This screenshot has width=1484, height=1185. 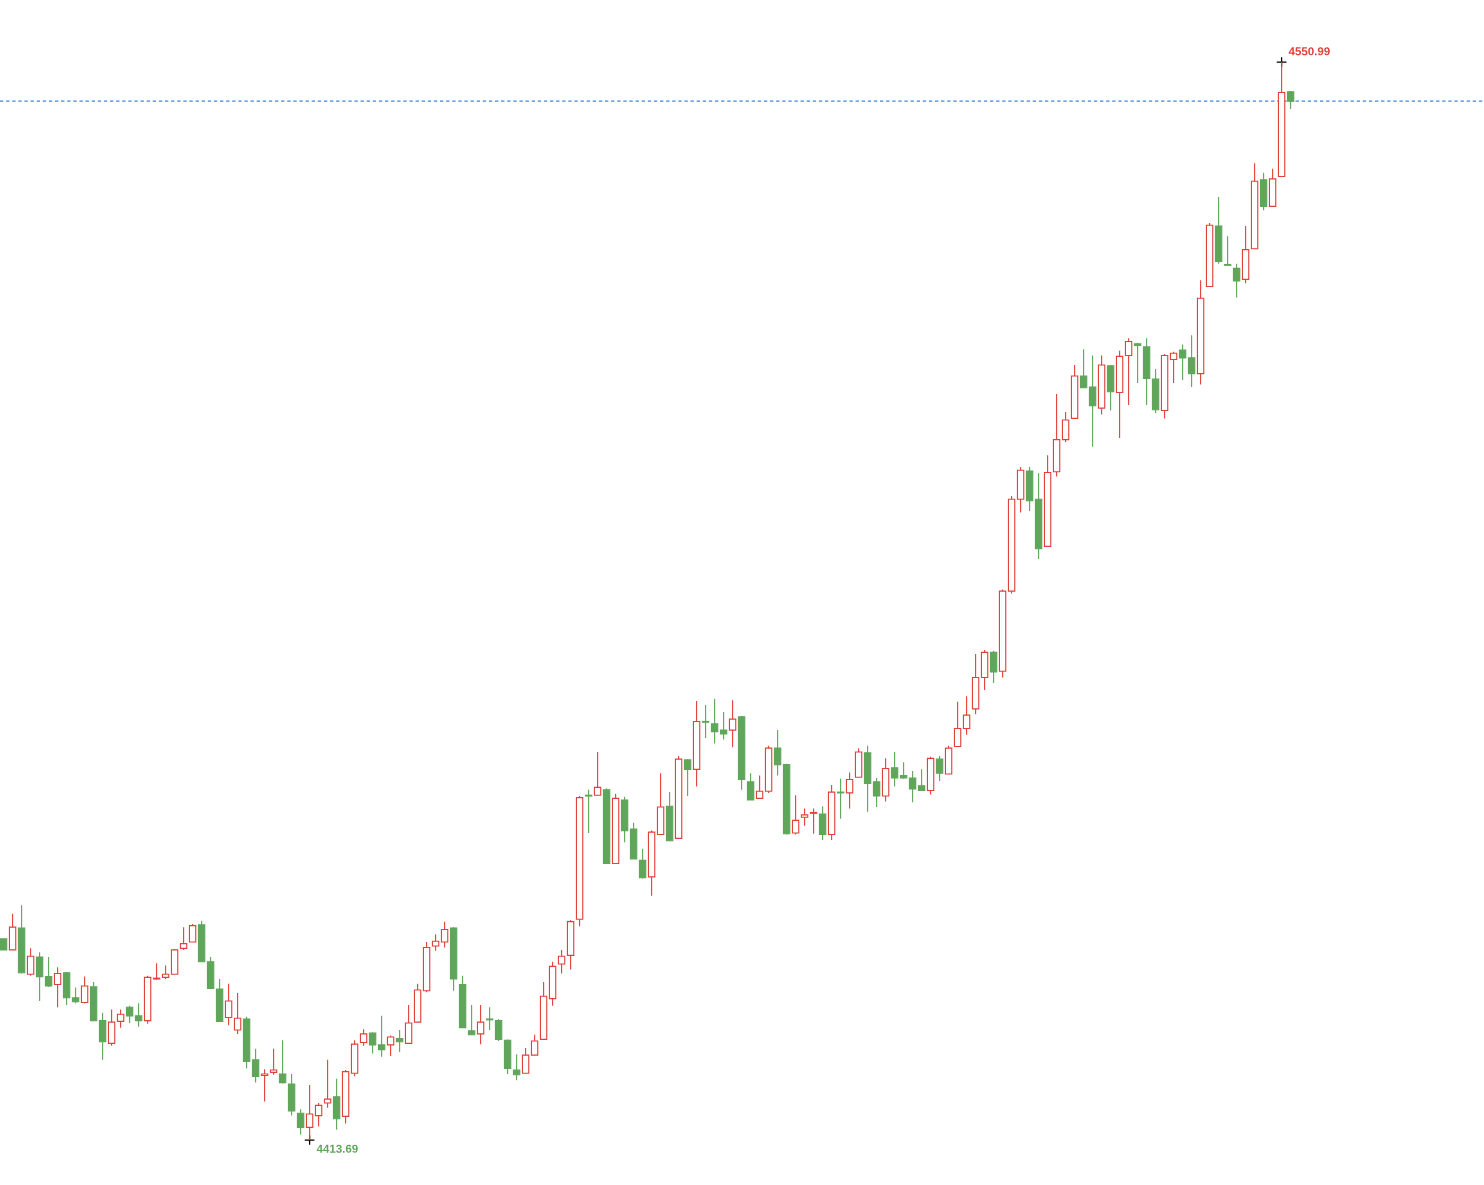 I want to click on text: 4413.69, so click(x=337, y=1148).